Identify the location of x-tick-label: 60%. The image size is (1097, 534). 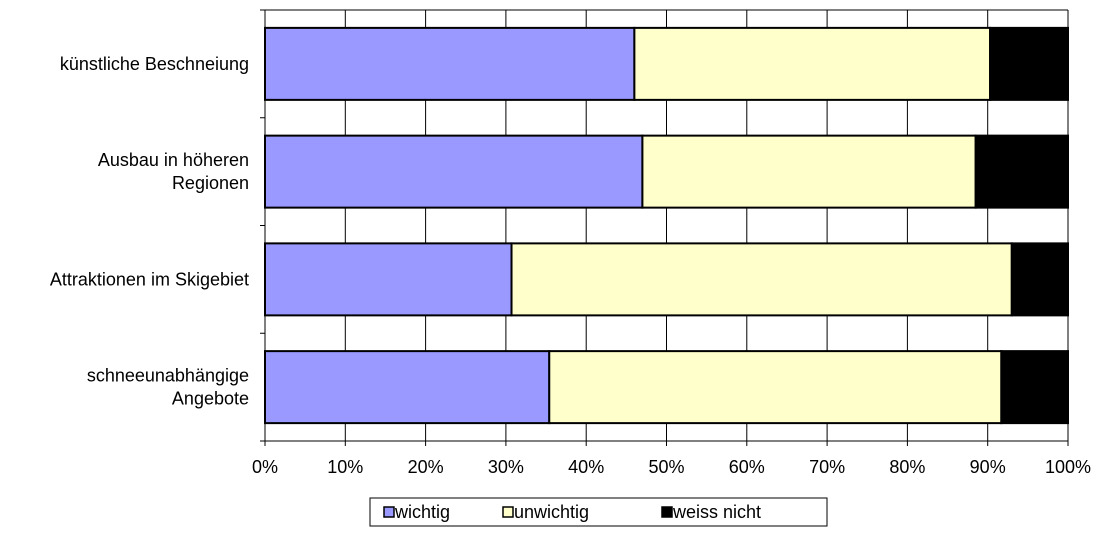
(747, 467).